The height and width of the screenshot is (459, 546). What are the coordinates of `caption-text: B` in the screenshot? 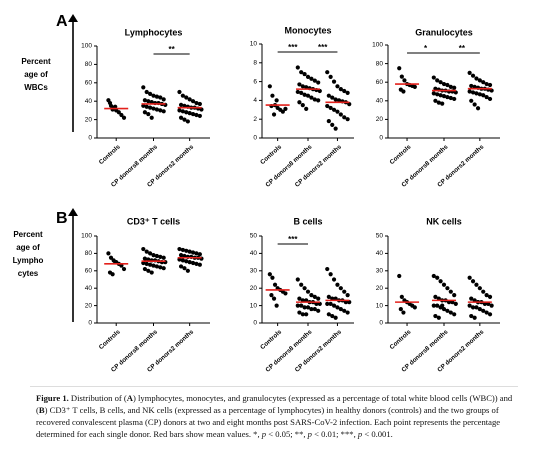 It's located at (41, 410).